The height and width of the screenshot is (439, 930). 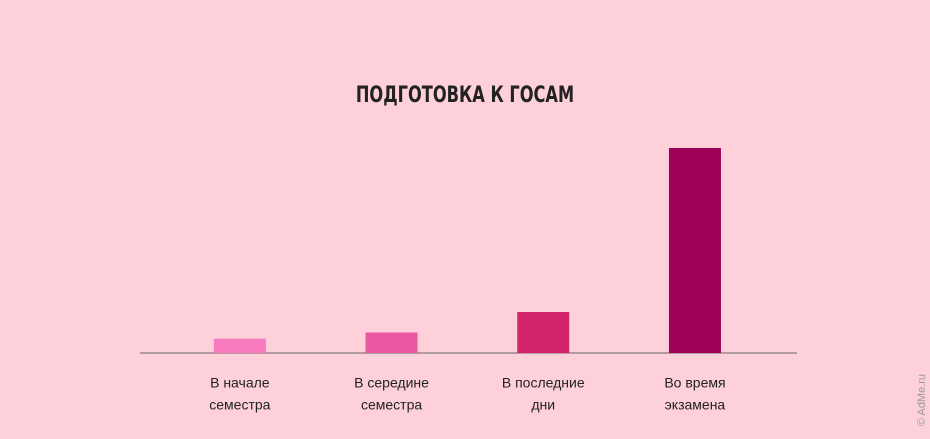 I want to click on x-tick-label: В начале, so click(x=240, y=383).